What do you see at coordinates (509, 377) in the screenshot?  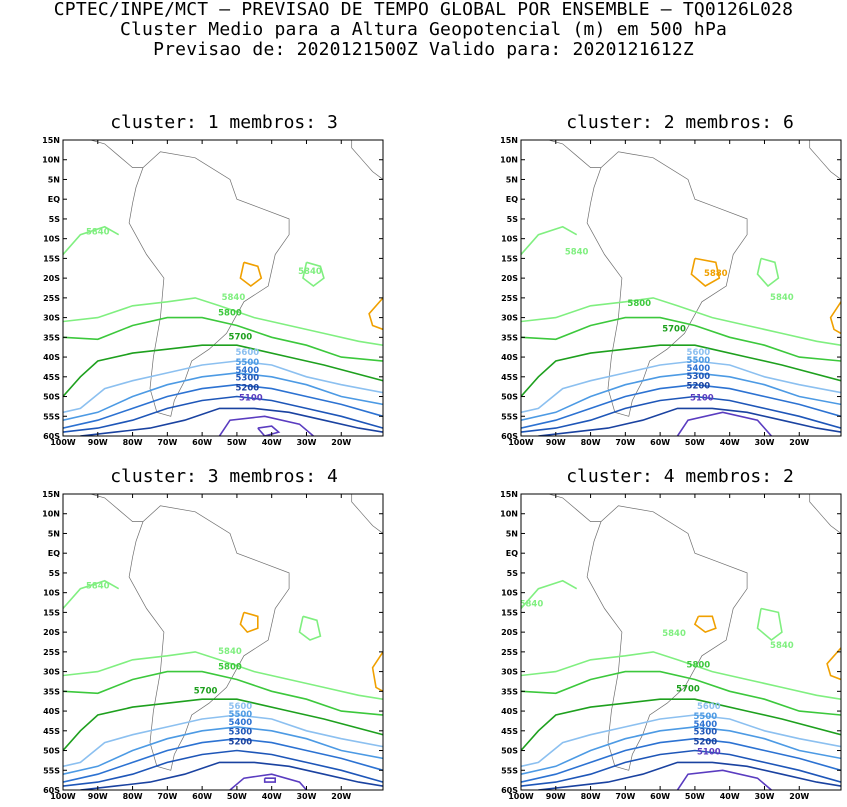 I see `lat-tick-label: 45S` at bounding box center [509, 377].